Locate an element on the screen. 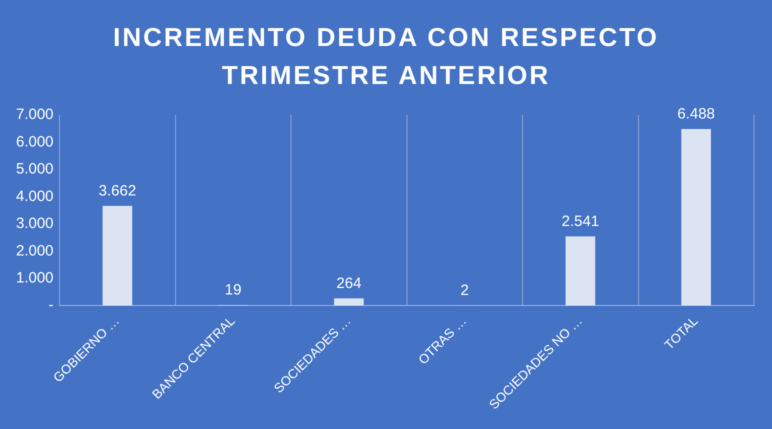 This screenshot has height=429, width=772. data-label: 3.662 is located at coordinates (117, 191).